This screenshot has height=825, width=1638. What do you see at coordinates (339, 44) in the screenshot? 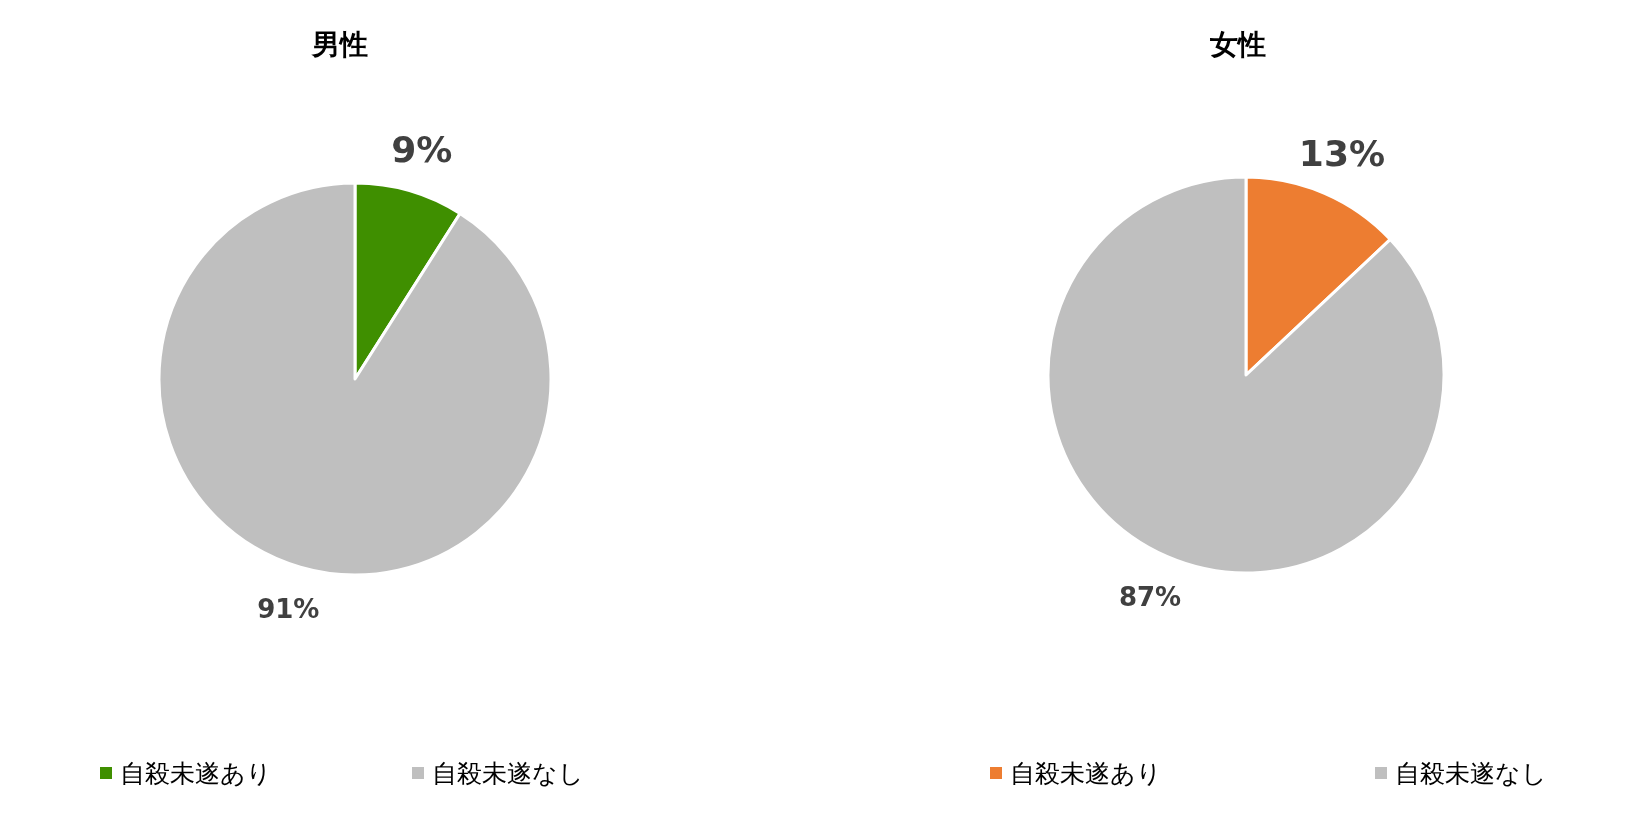
I see `chart-title: 男性` at bounding box center [339, 44].